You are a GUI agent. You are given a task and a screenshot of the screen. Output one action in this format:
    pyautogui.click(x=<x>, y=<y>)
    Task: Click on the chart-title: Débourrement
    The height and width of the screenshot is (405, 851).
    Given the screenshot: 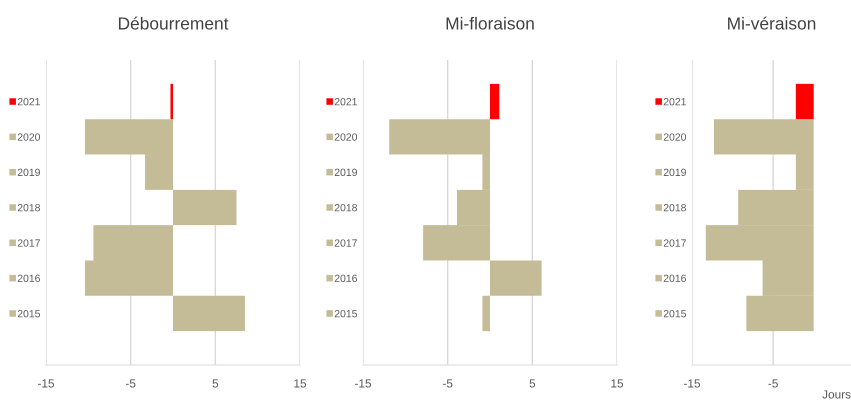 What is the action you would take?
    pyautogui.click(x=173, y=23)
    